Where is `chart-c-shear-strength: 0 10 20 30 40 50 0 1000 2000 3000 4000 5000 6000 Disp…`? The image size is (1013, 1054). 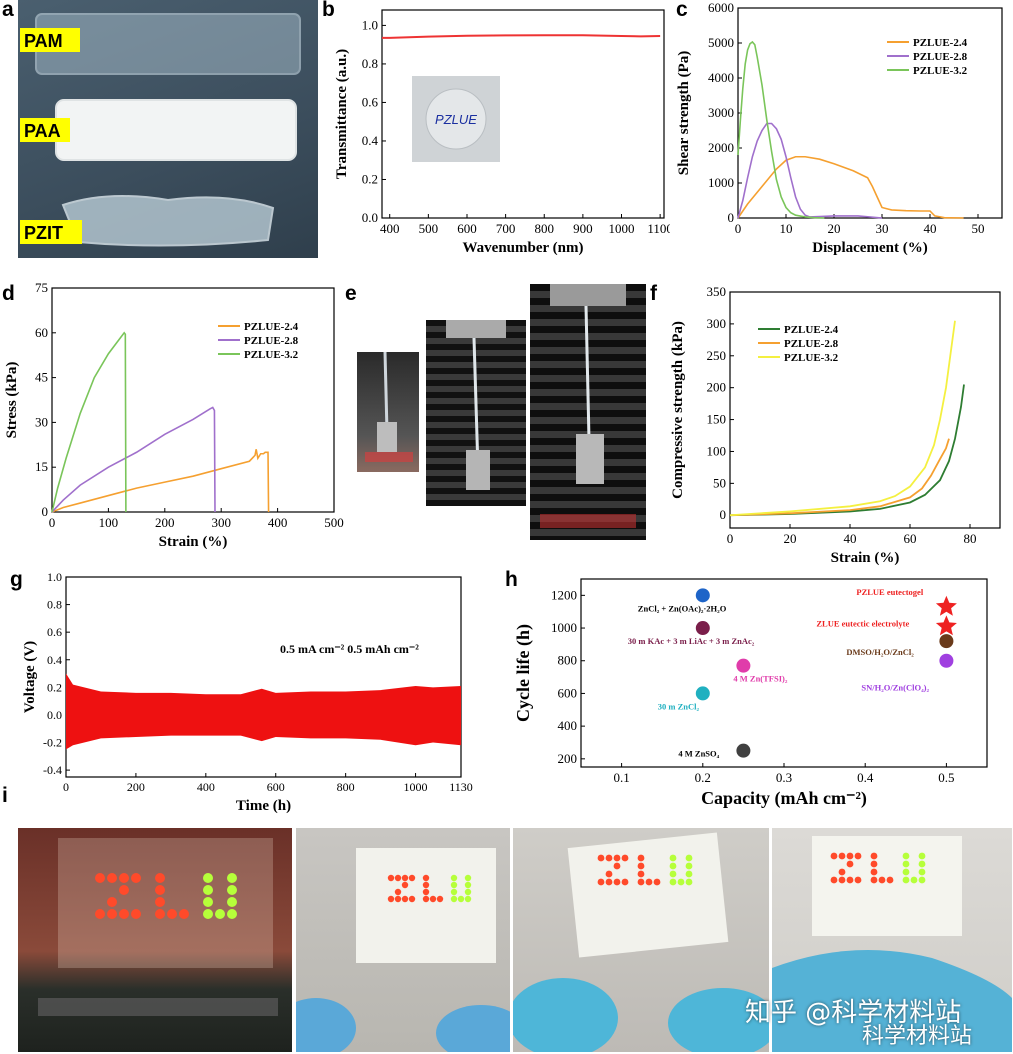
chart-c-shear-strength: 0 10 20 30 40 50 0 1000 2000 3000 4000 5000 6000 Disp… is located at coordinates (839, 128).